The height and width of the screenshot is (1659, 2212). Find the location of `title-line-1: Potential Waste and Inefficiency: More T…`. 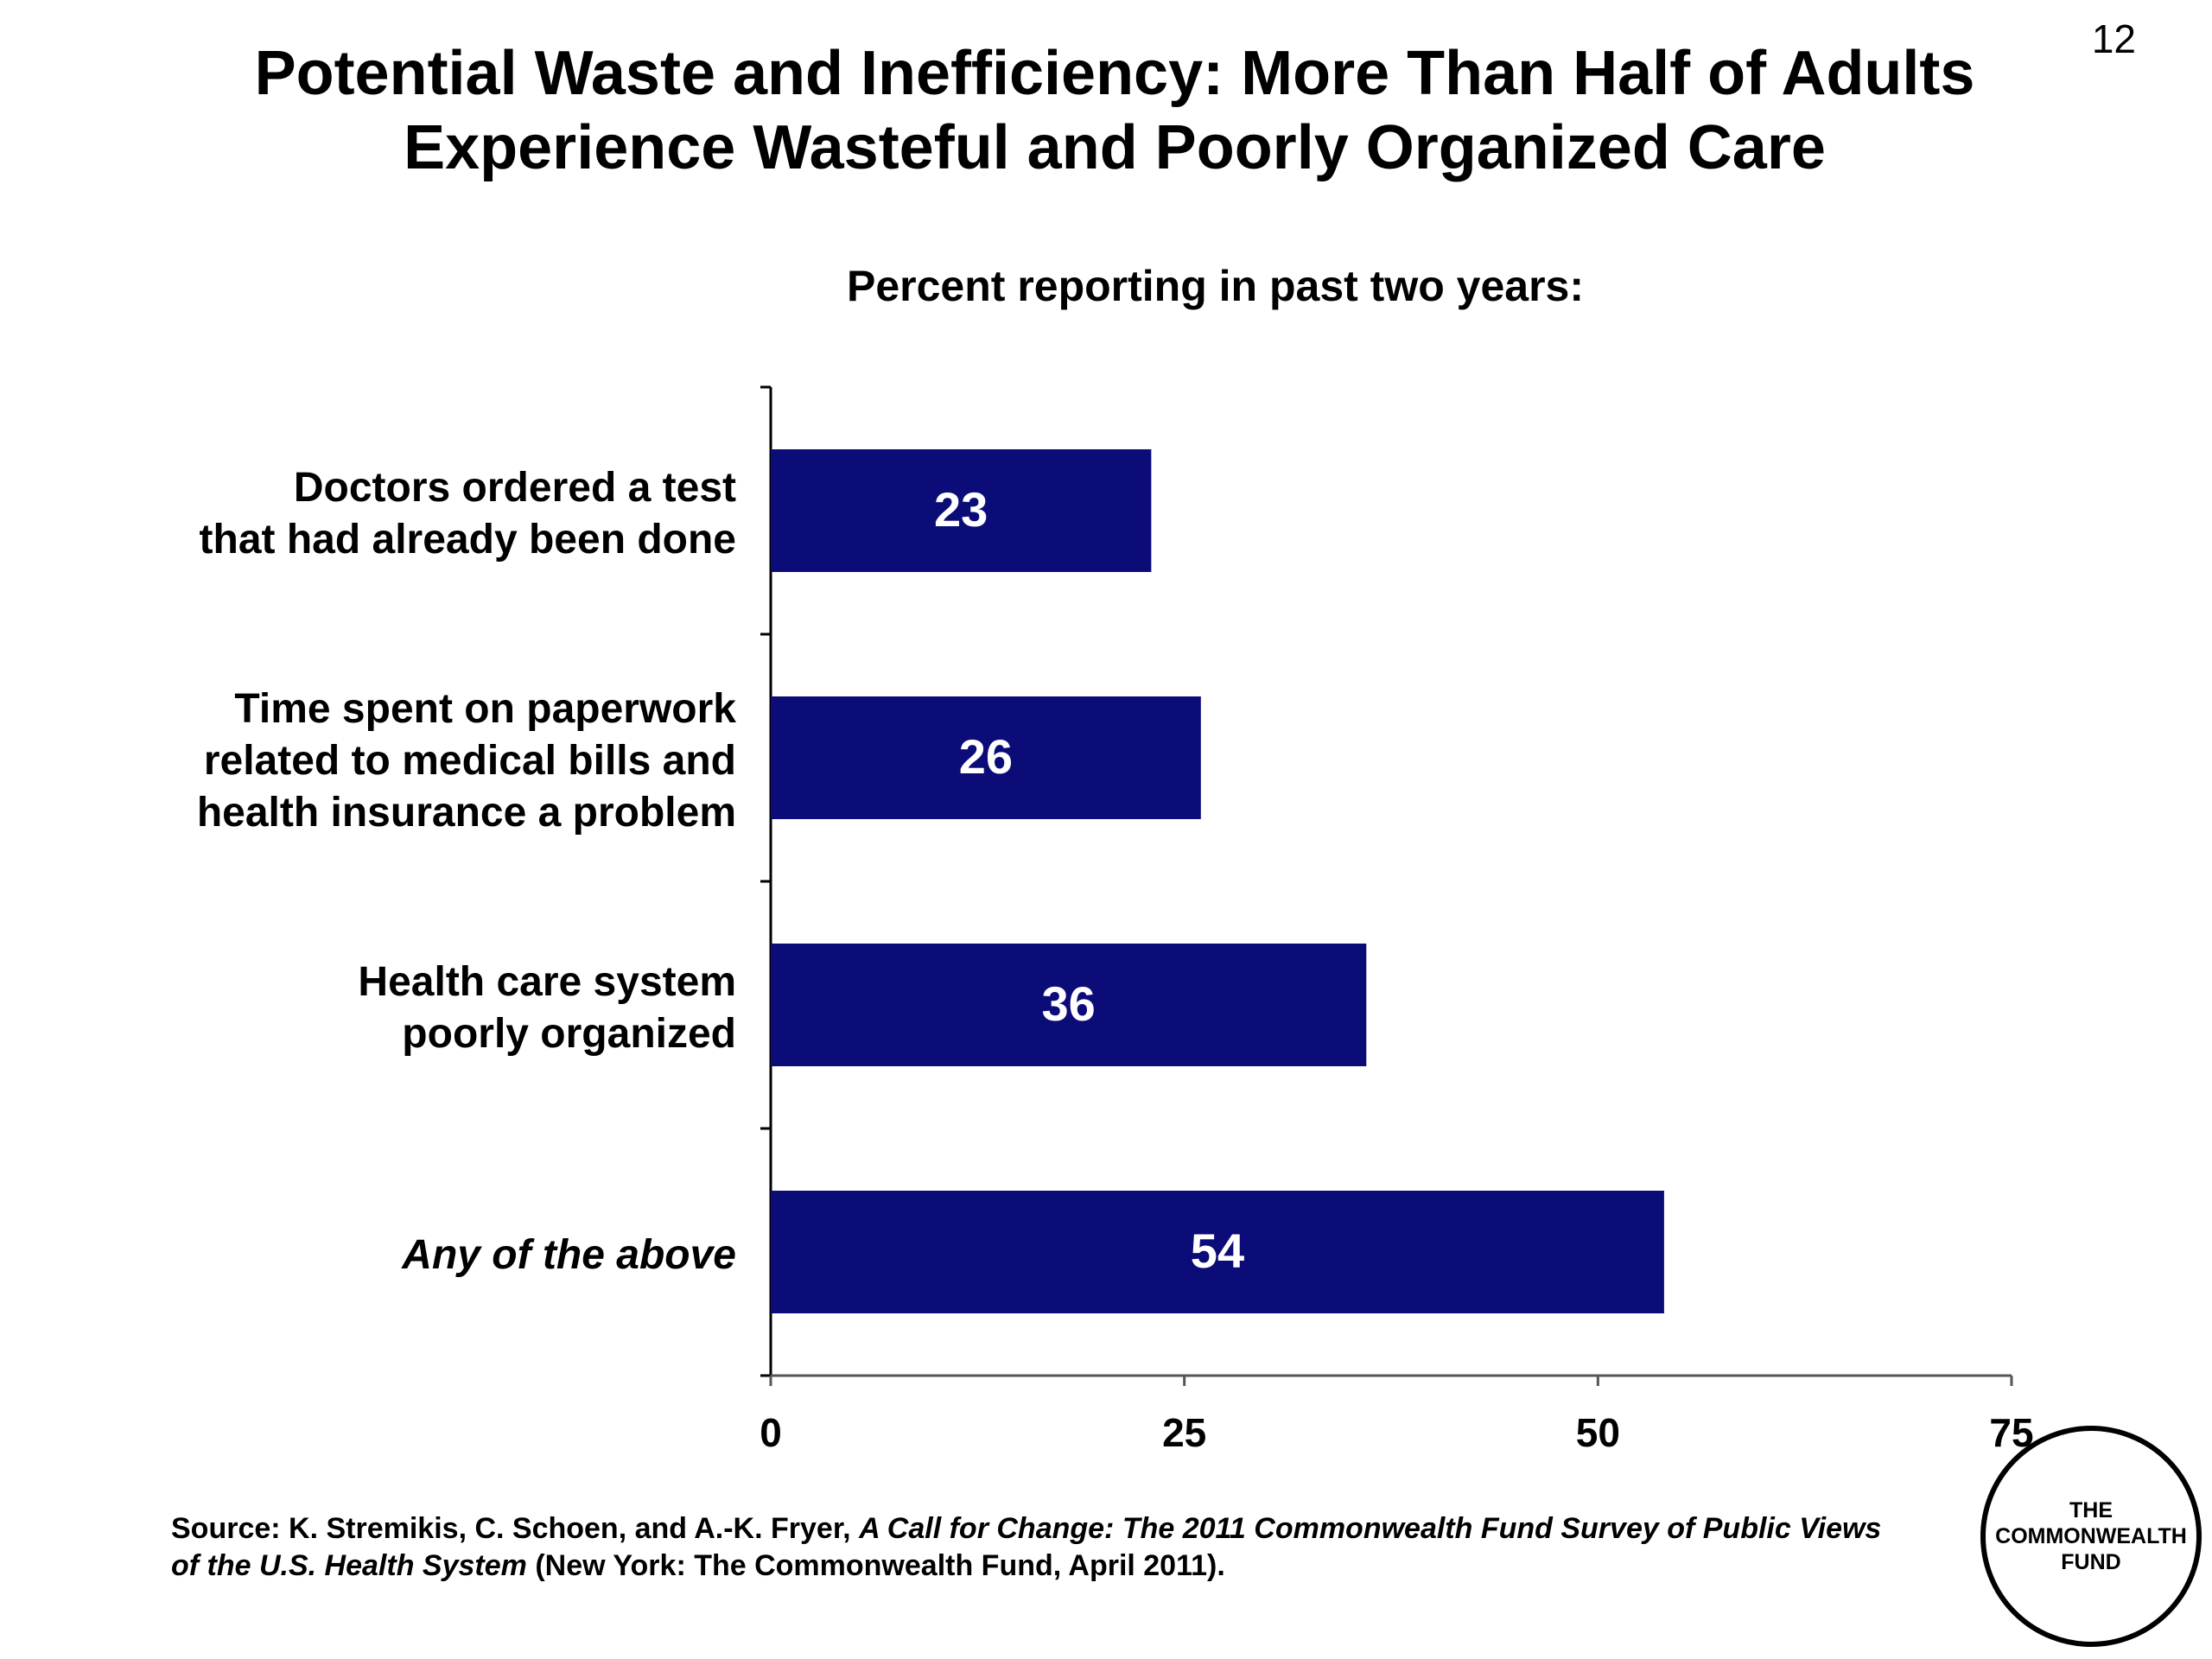

title-line-1: Potential Waste and Inefficiency: More T… is located at coordinates (1114, 73).